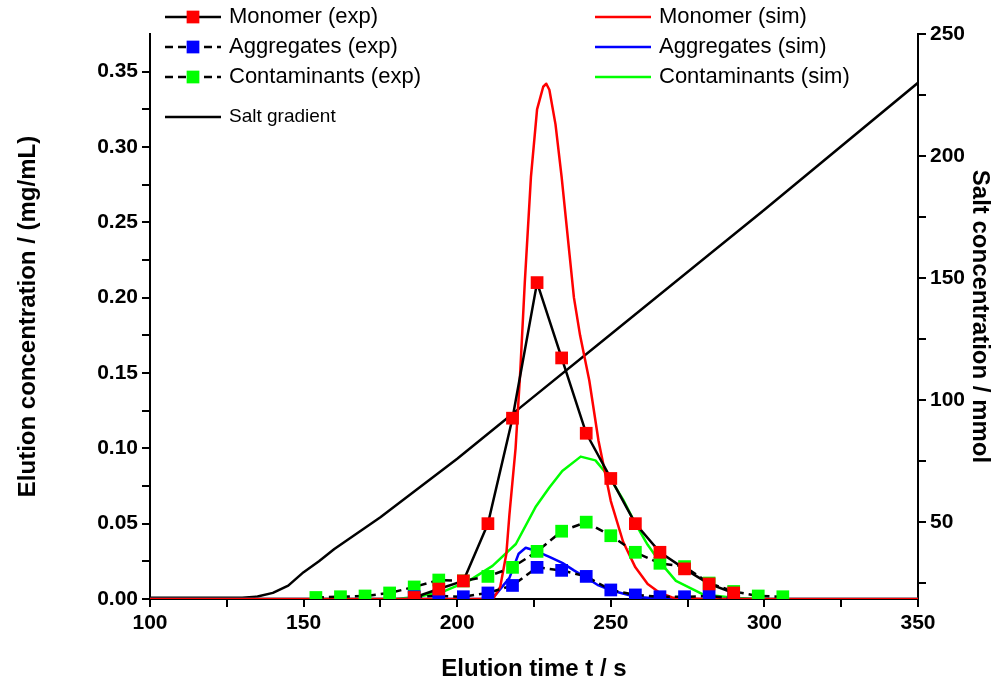 The height and width of the screenshot is (690, 1008). What do you see at coordinates (325, 76) in the screenshot?
I see `legend-label: Contaminants (exp)` at bounding box center [325, 76].